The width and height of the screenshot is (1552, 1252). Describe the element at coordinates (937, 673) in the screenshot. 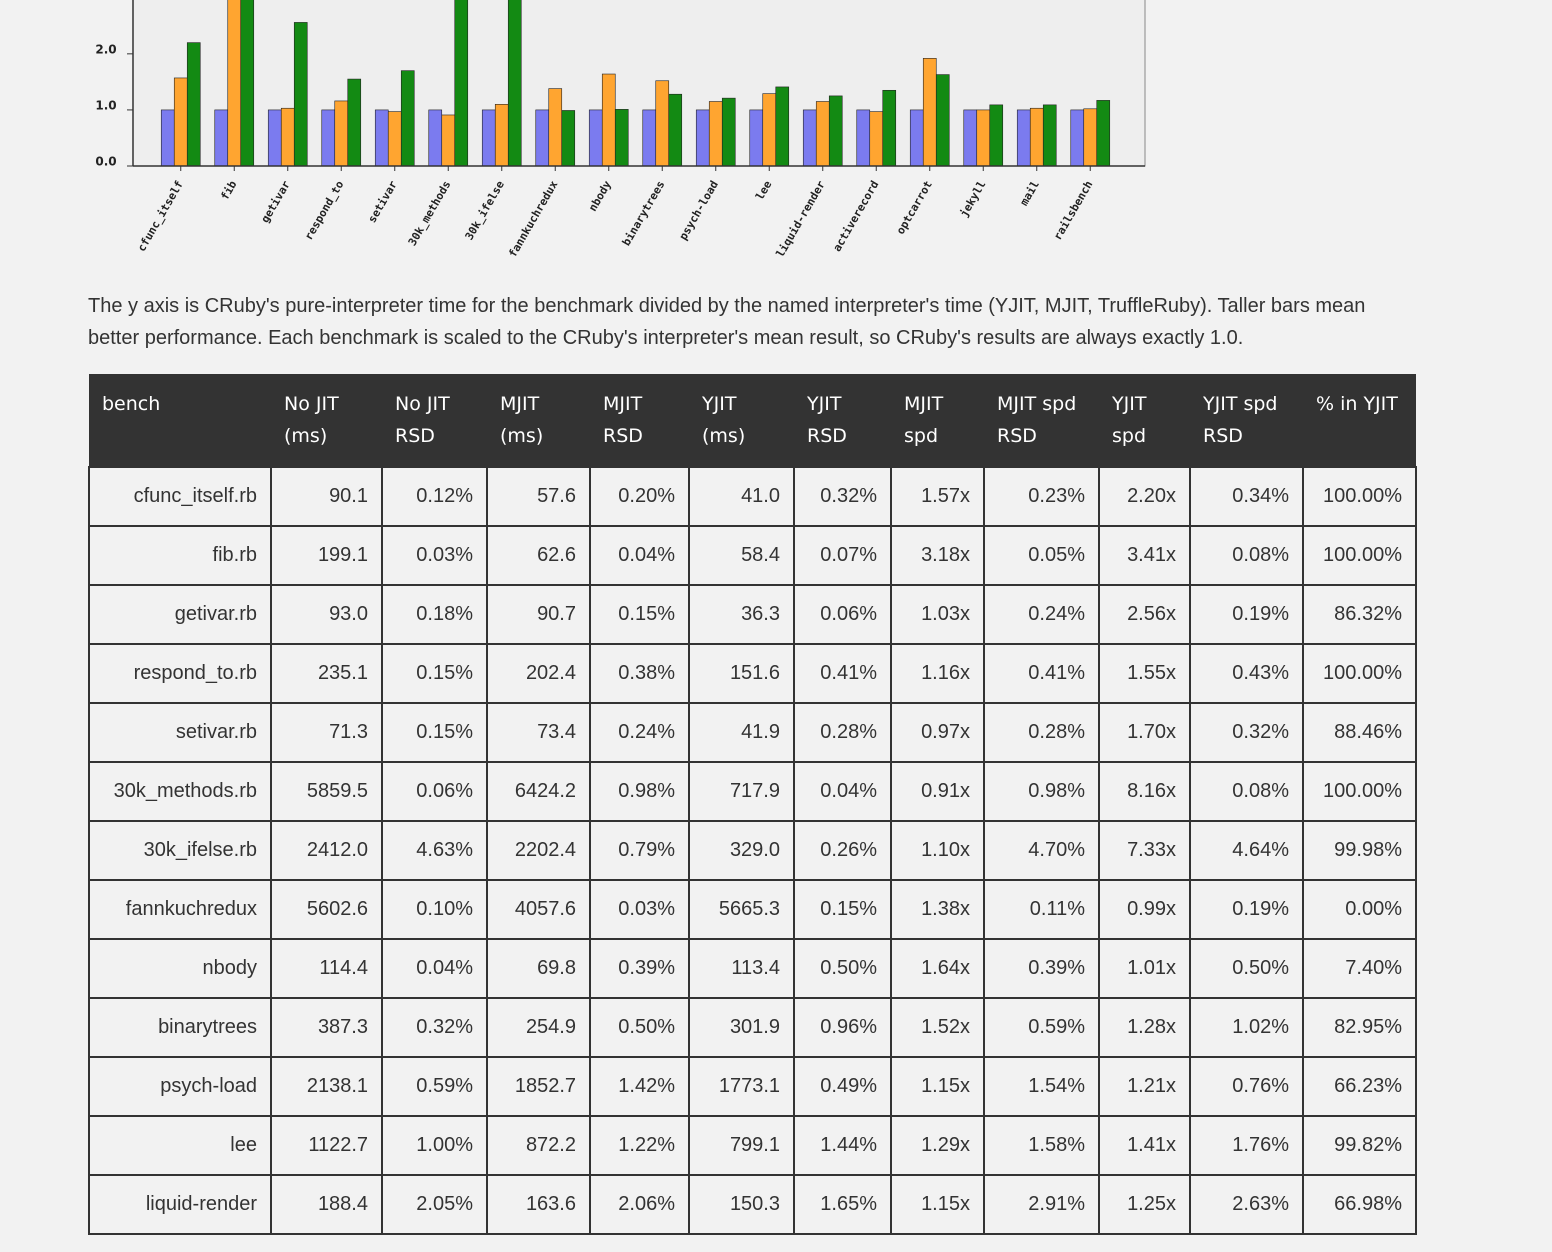

I see `table-cell: 1.16x` at that location.